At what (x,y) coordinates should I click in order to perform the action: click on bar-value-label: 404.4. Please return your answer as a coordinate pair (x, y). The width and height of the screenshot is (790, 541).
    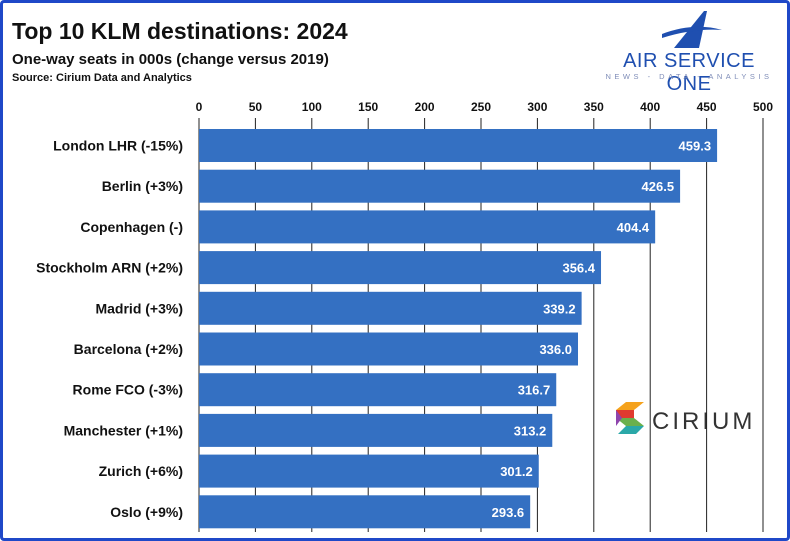
    Looking at the image, I should click on (633, 227).